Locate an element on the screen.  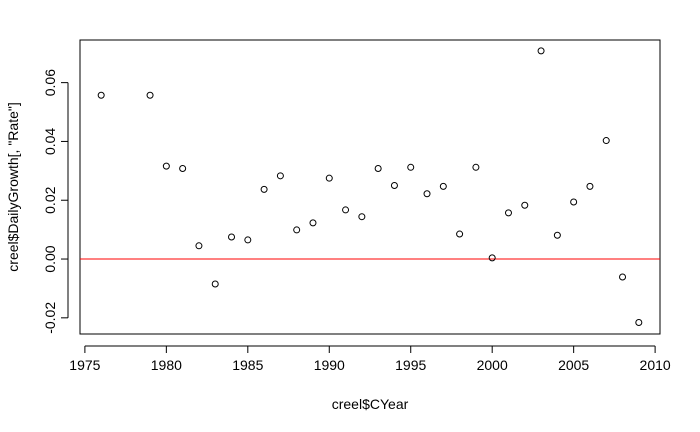
y-axis-label: creel$DailyGrowth[, "Rate"] is located at coordinates (13, 186).